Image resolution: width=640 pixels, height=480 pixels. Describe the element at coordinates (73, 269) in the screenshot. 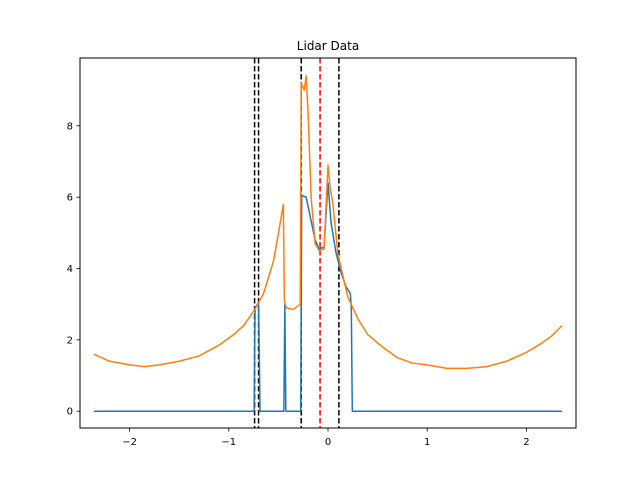

I see `y-axis: 0 2 4 6 8` at that location.